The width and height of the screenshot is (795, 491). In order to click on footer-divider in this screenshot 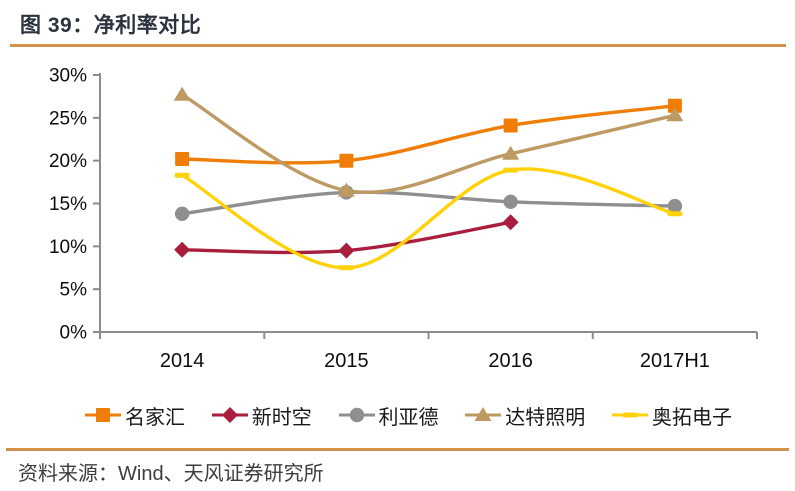, I will do `click(397, 449)`.